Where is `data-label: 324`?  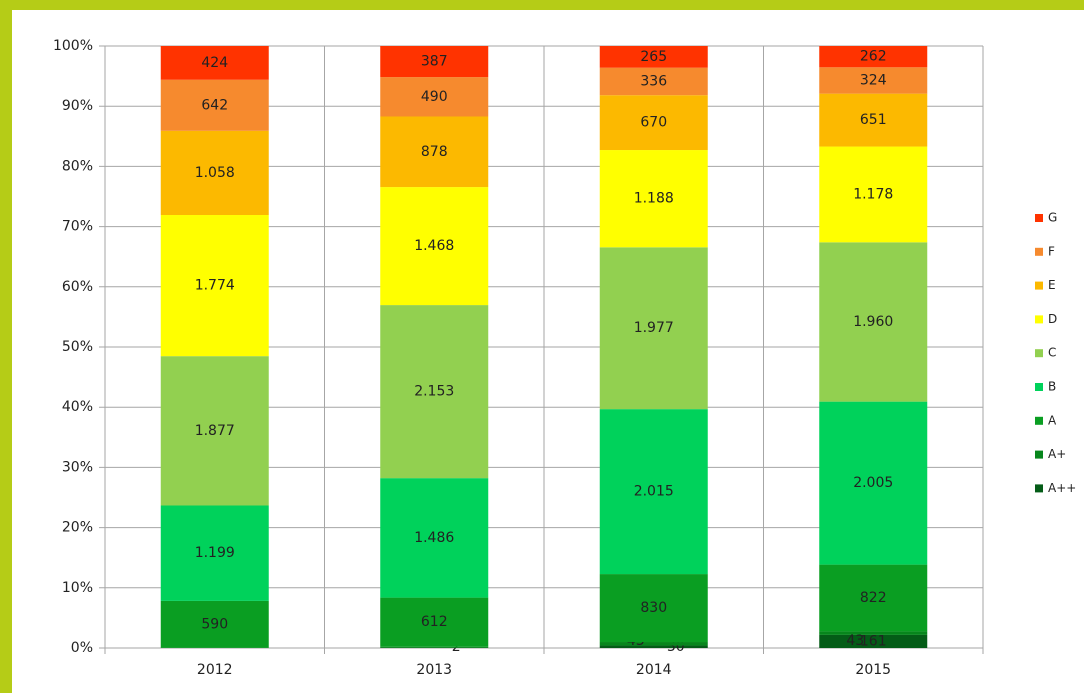 data-label: 324 is located at coordinates (873, 80).